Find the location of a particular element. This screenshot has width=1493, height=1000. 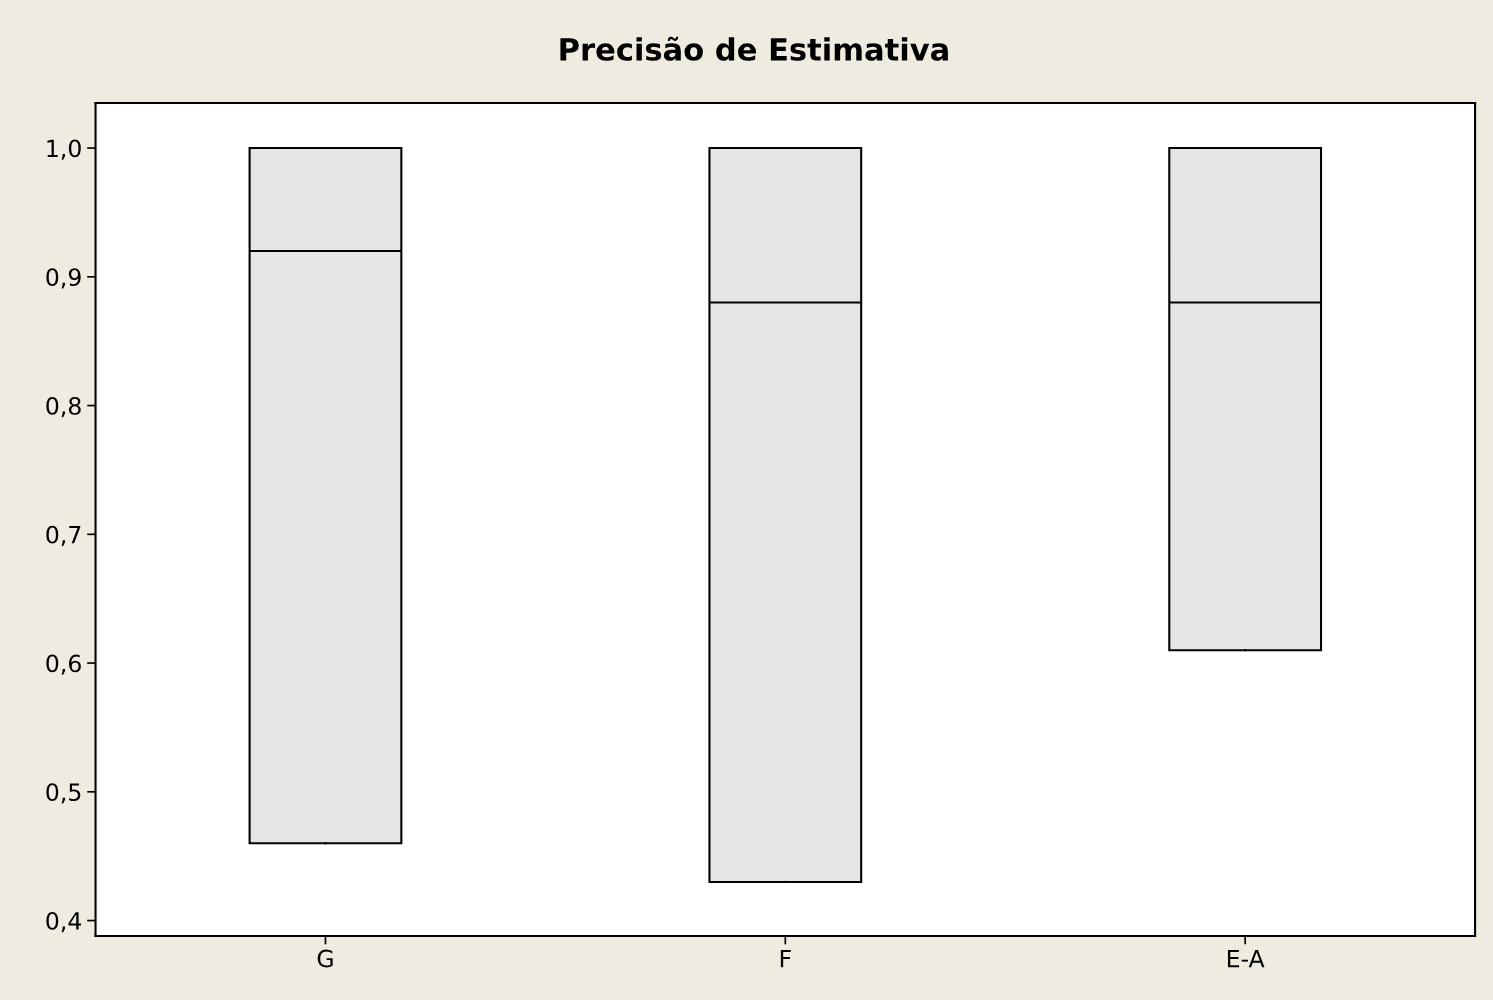

y-tick-label: 0,7 is located at coordinates (63, 536).